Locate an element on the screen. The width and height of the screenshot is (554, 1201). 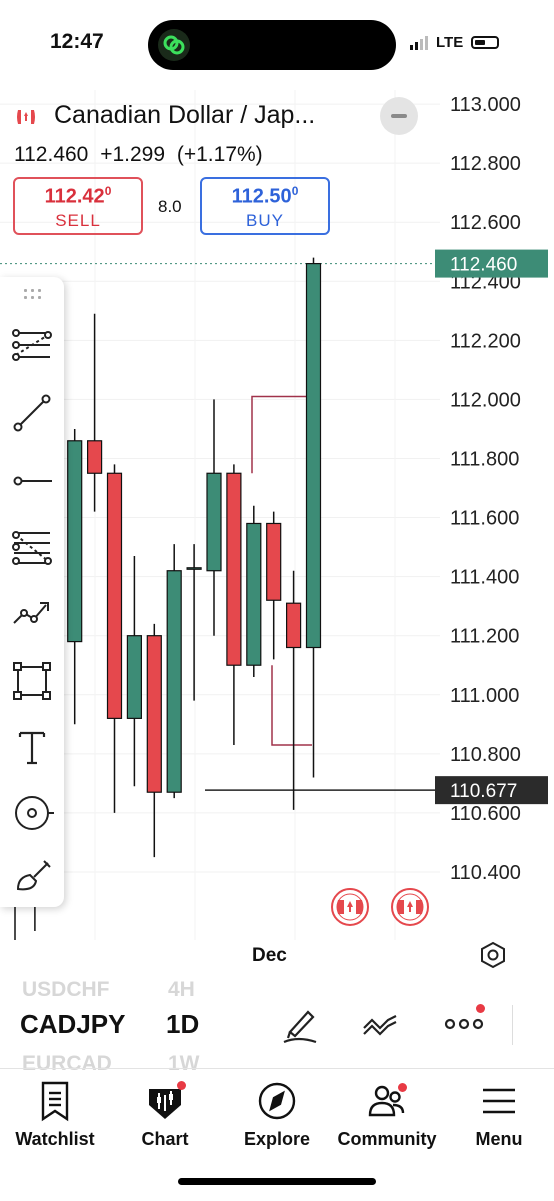
y-axis-tick-label: 111.400 is located at coordinates (484, 578).